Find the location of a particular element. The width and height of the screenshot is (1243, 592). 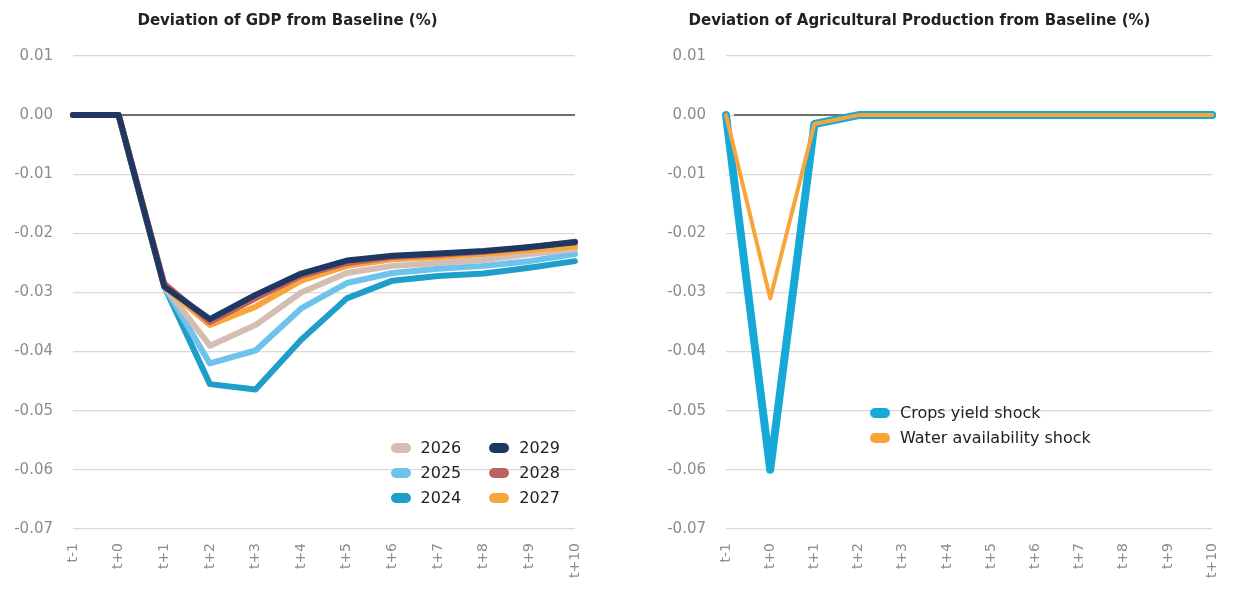

legend-label: Water availability shock is located at coordinates (995, 437).